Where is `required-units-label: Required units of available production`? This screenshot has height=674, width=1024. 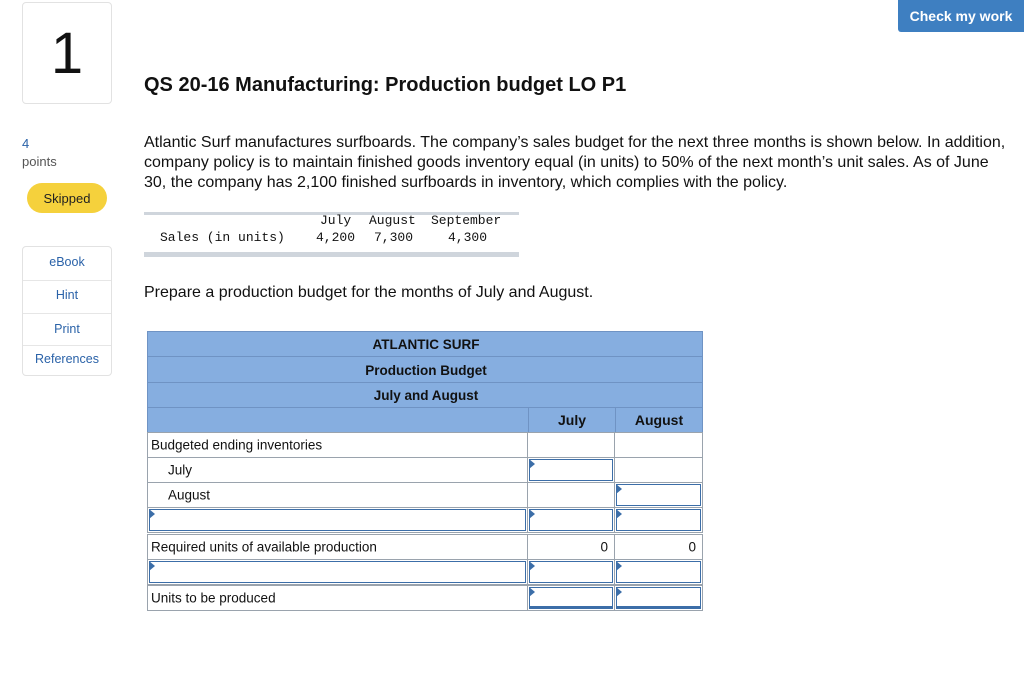
required-units-label: Required units of available production is located at coordinates (264, 547).